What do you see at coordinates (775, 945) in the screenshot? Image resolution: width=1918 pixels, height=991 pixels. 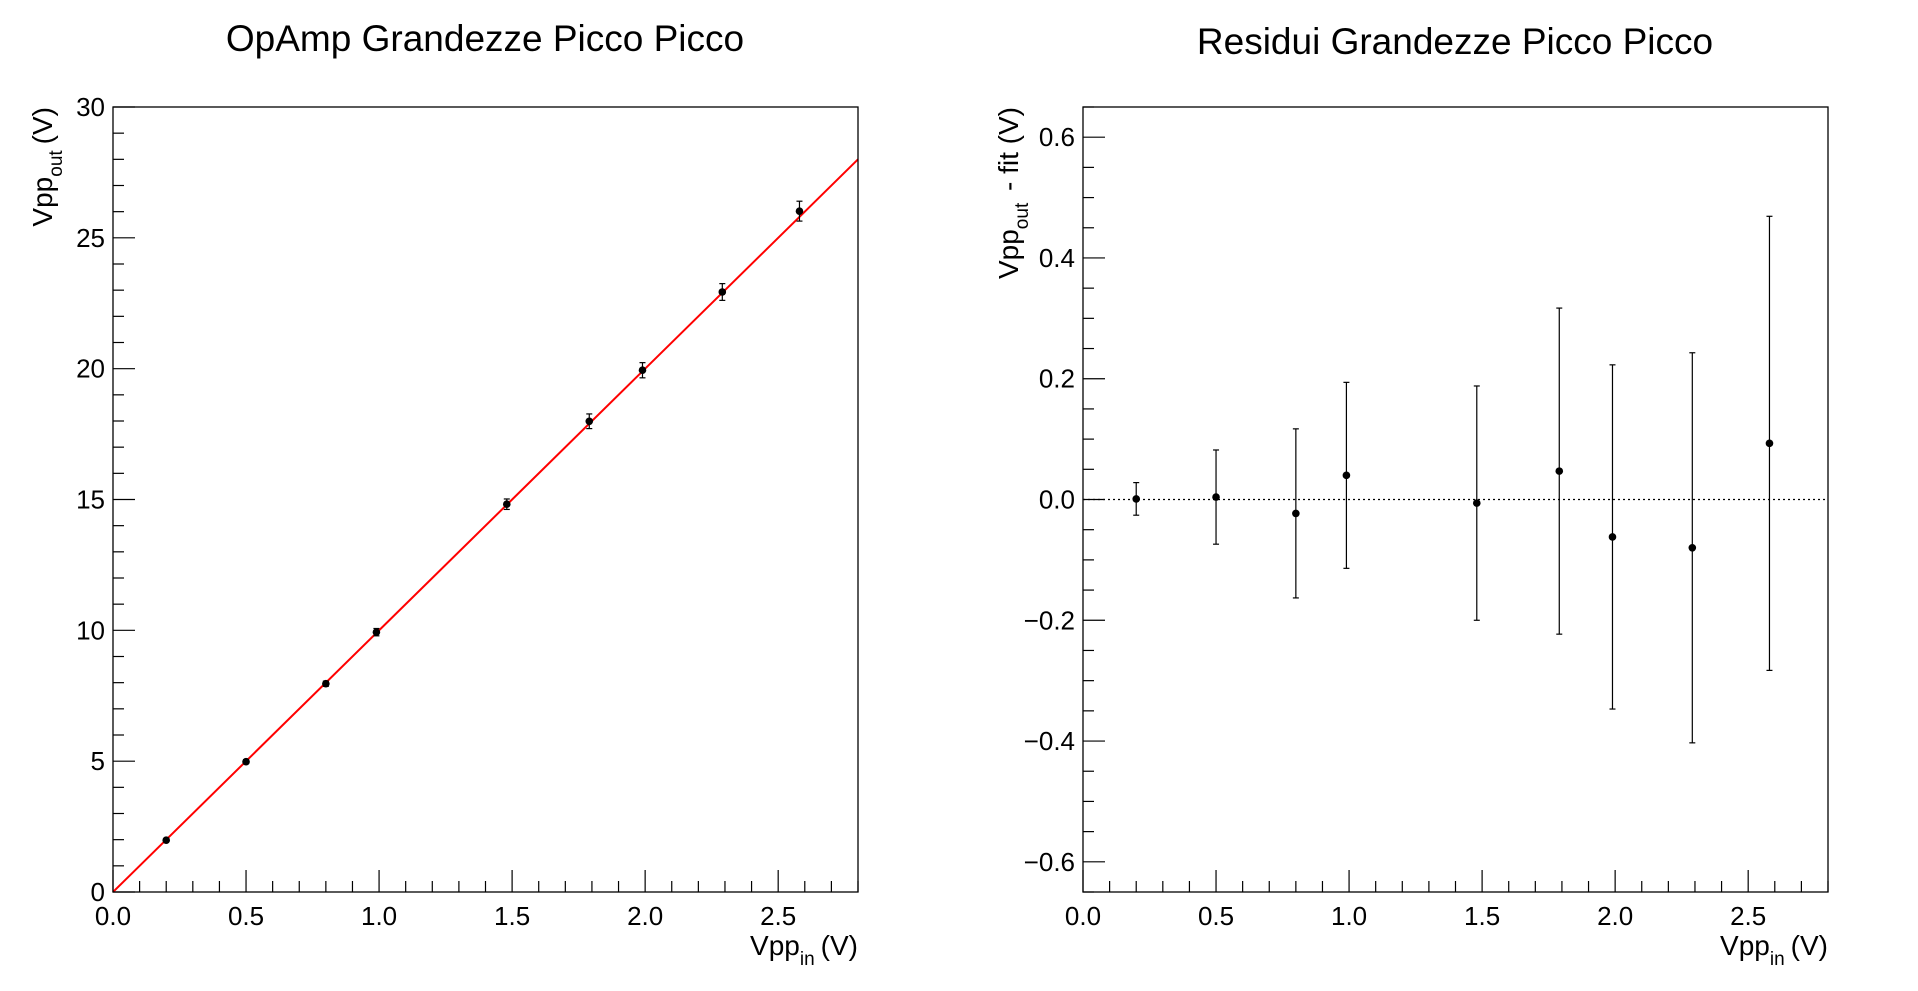 I see `left-x-label-main: Vpp` at bounding box center [775, 945].